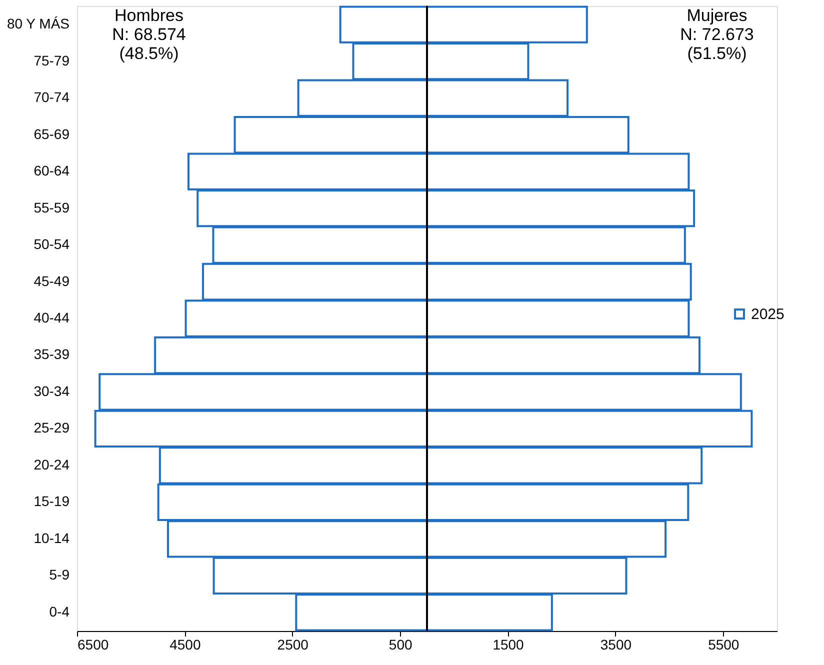 The height and width of the screenshot is (665, 824). I want to click on y-tick-label: 60-64, so click(52, 170).